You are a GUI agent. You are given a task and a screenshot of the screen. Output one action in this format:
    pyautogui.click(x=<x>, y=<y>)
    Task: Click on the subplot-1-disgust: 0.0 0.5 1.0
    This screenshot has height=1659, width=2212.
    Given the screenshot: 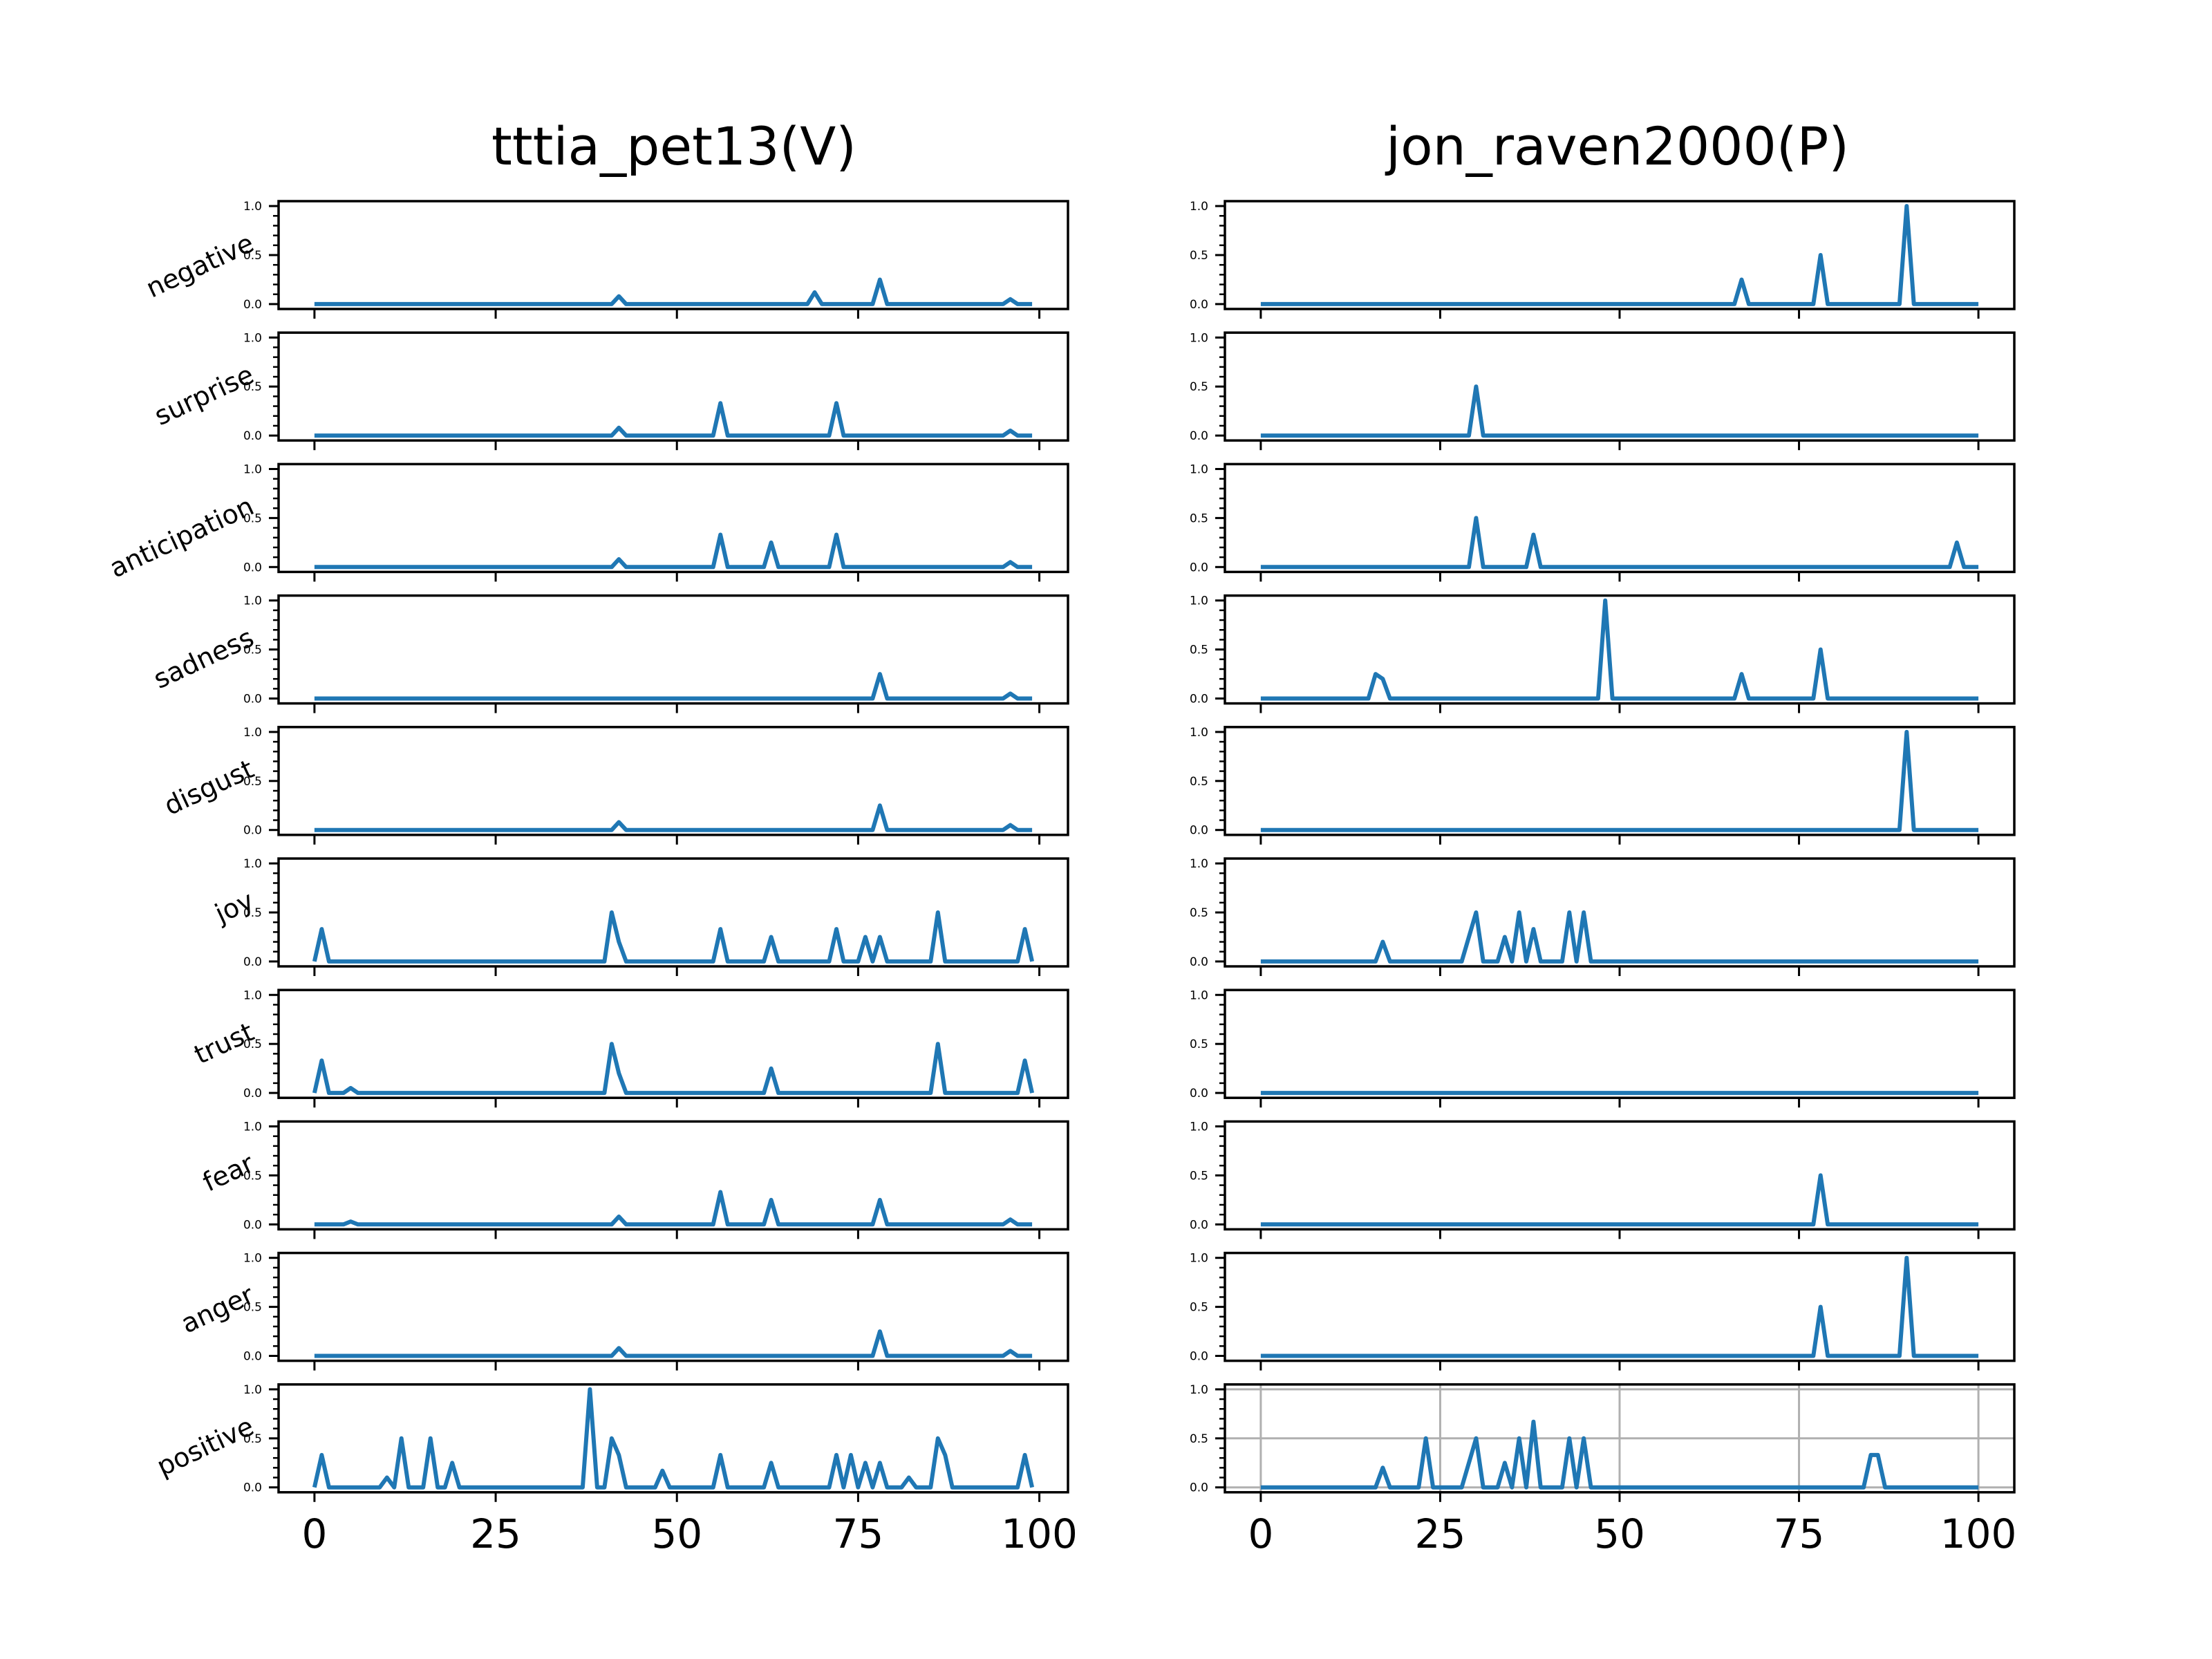 What is the action you would take?
    pyautogui.click(x=1603, y=786)
    